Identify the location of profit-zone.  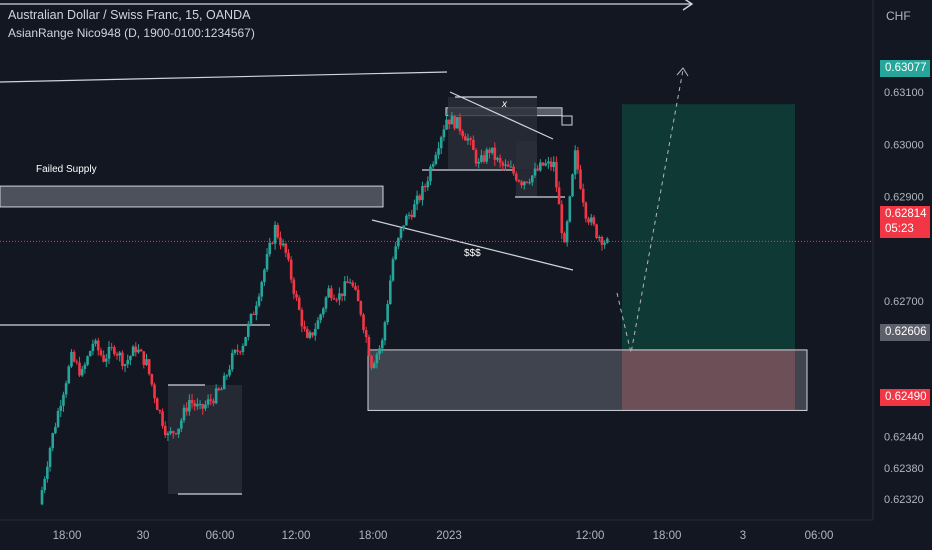
(708, 227).